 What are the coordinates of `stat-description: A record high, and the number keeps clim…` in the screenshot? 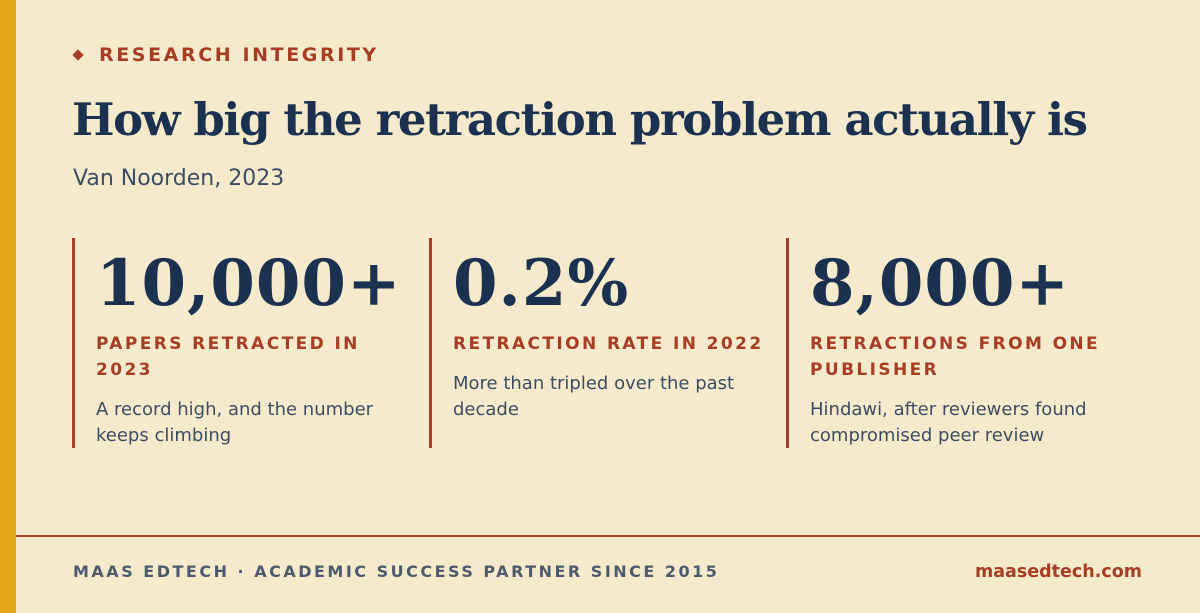 It's located at (235, 422).